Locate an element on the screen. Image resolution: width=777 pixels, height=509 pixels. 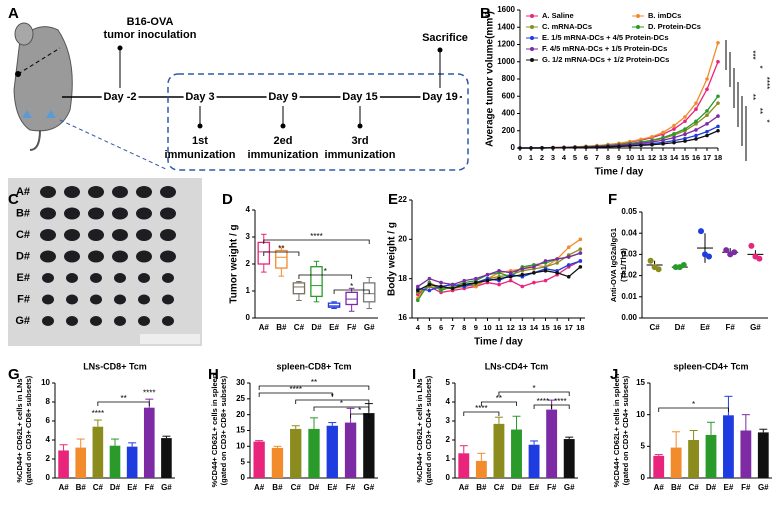
day-label: Day -2 is located at coordinates (119, 97).